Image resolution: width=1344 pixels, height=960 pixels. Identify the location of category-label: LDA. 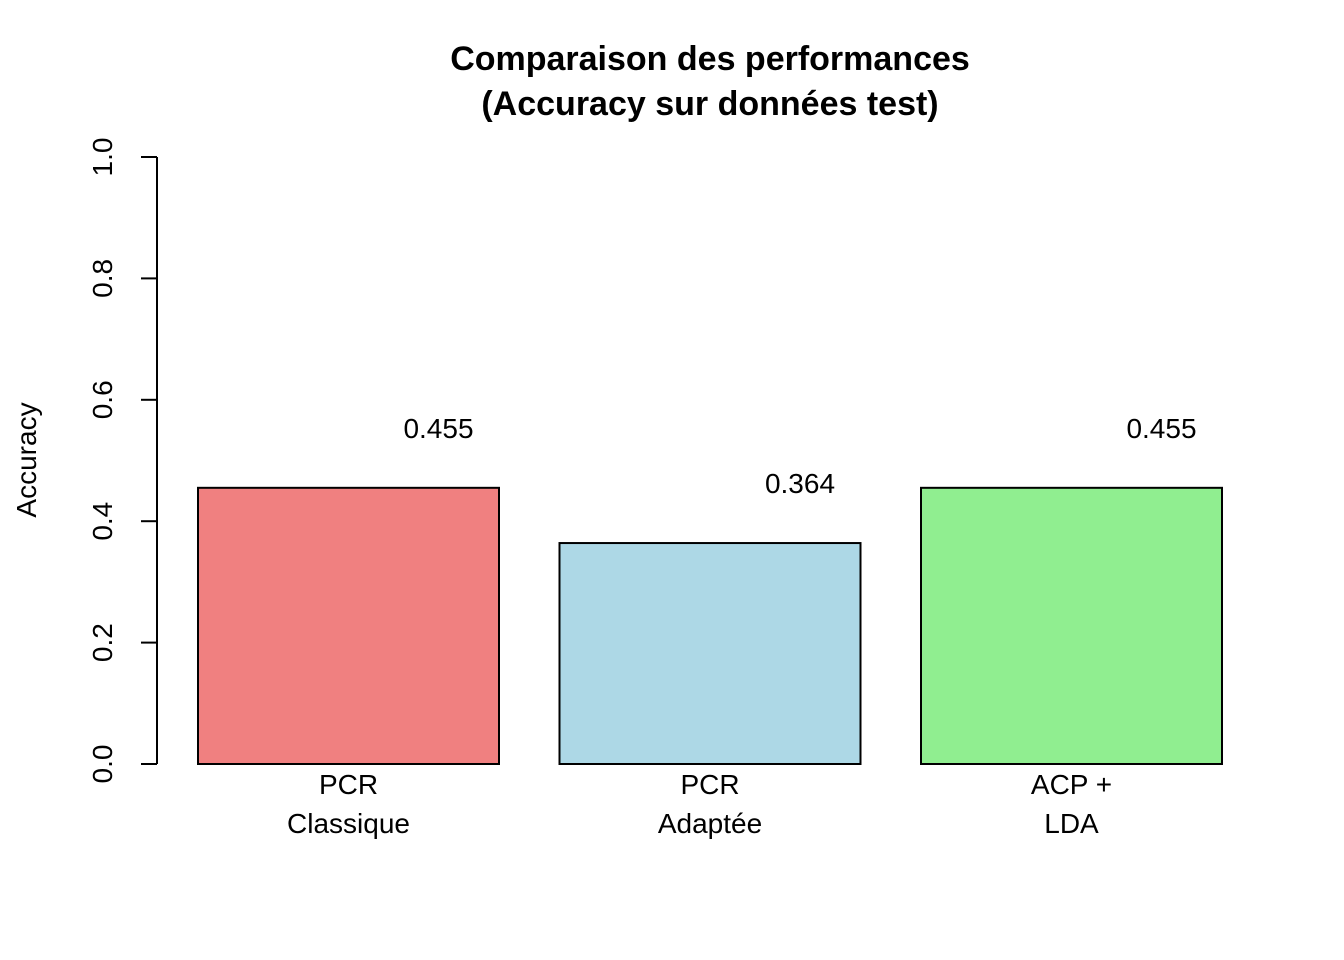
(1071, 823).